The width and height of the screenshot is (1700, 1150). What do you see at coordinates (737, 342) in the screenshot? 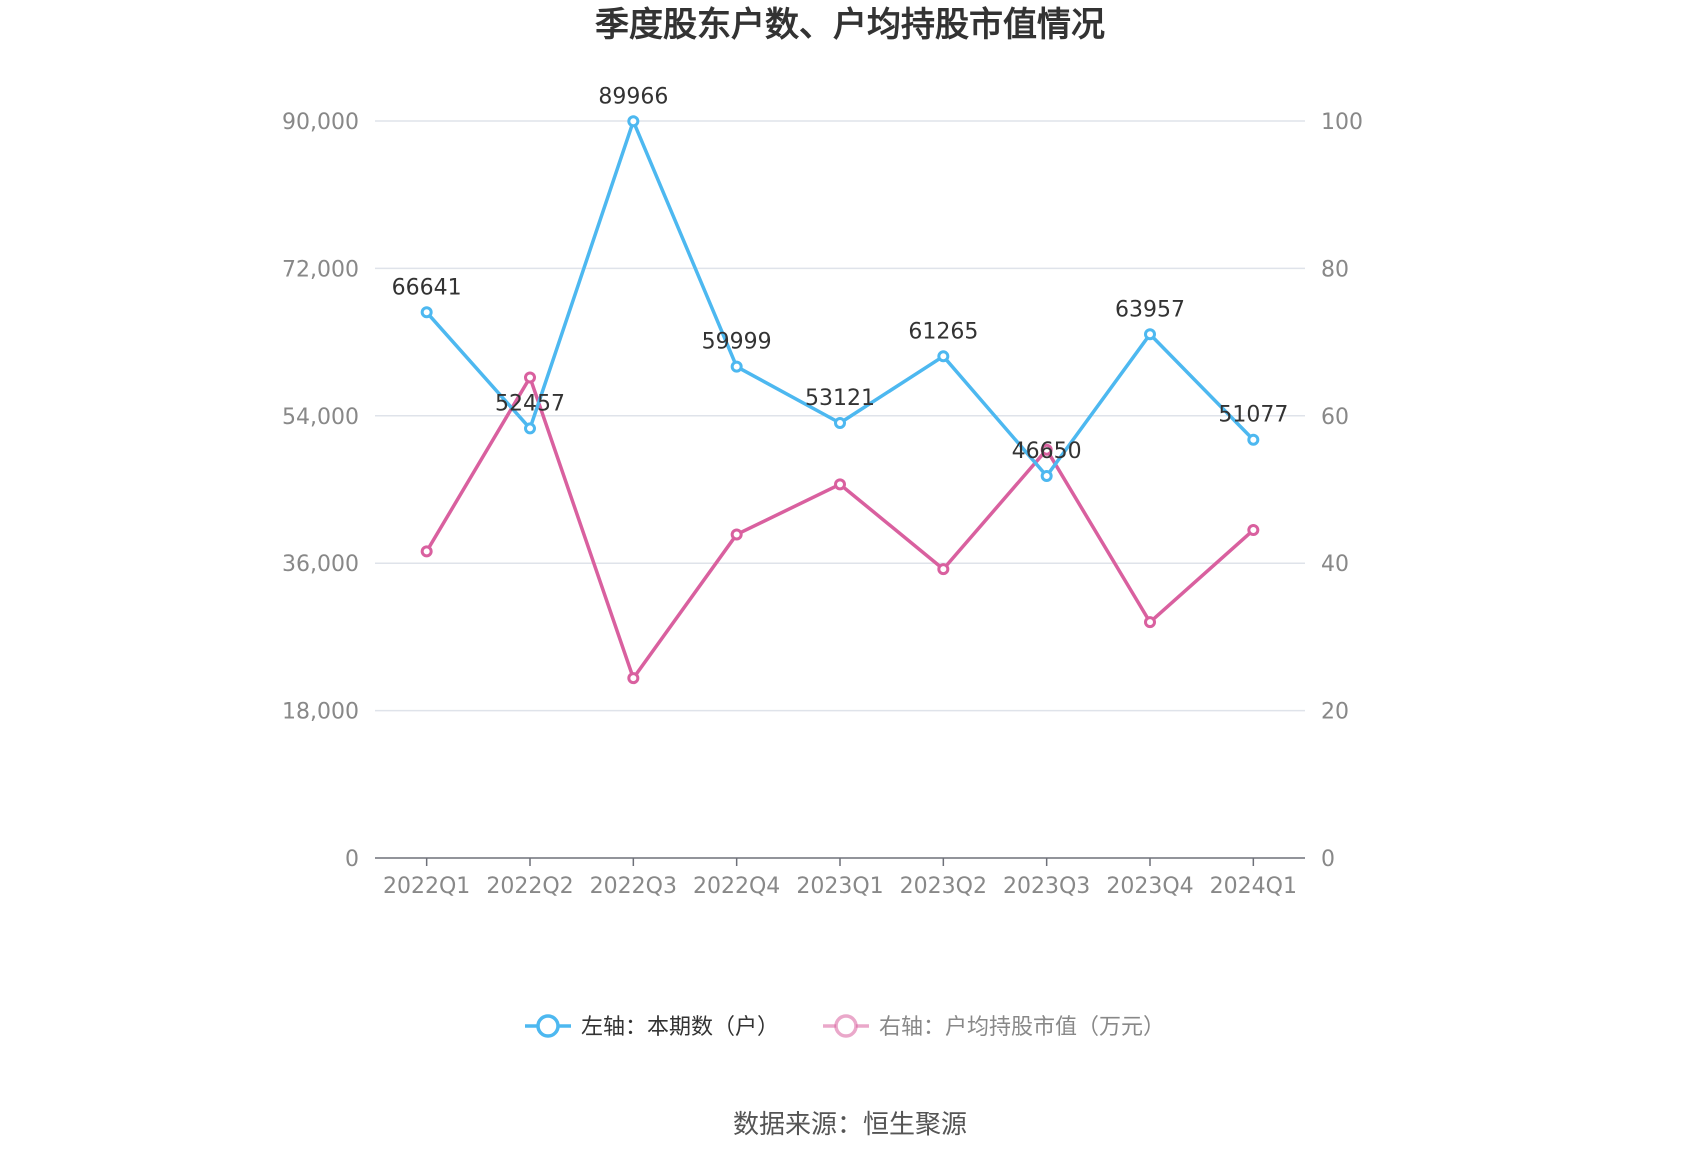
I see `data-label: 59999` at bounding box center [737, 342].